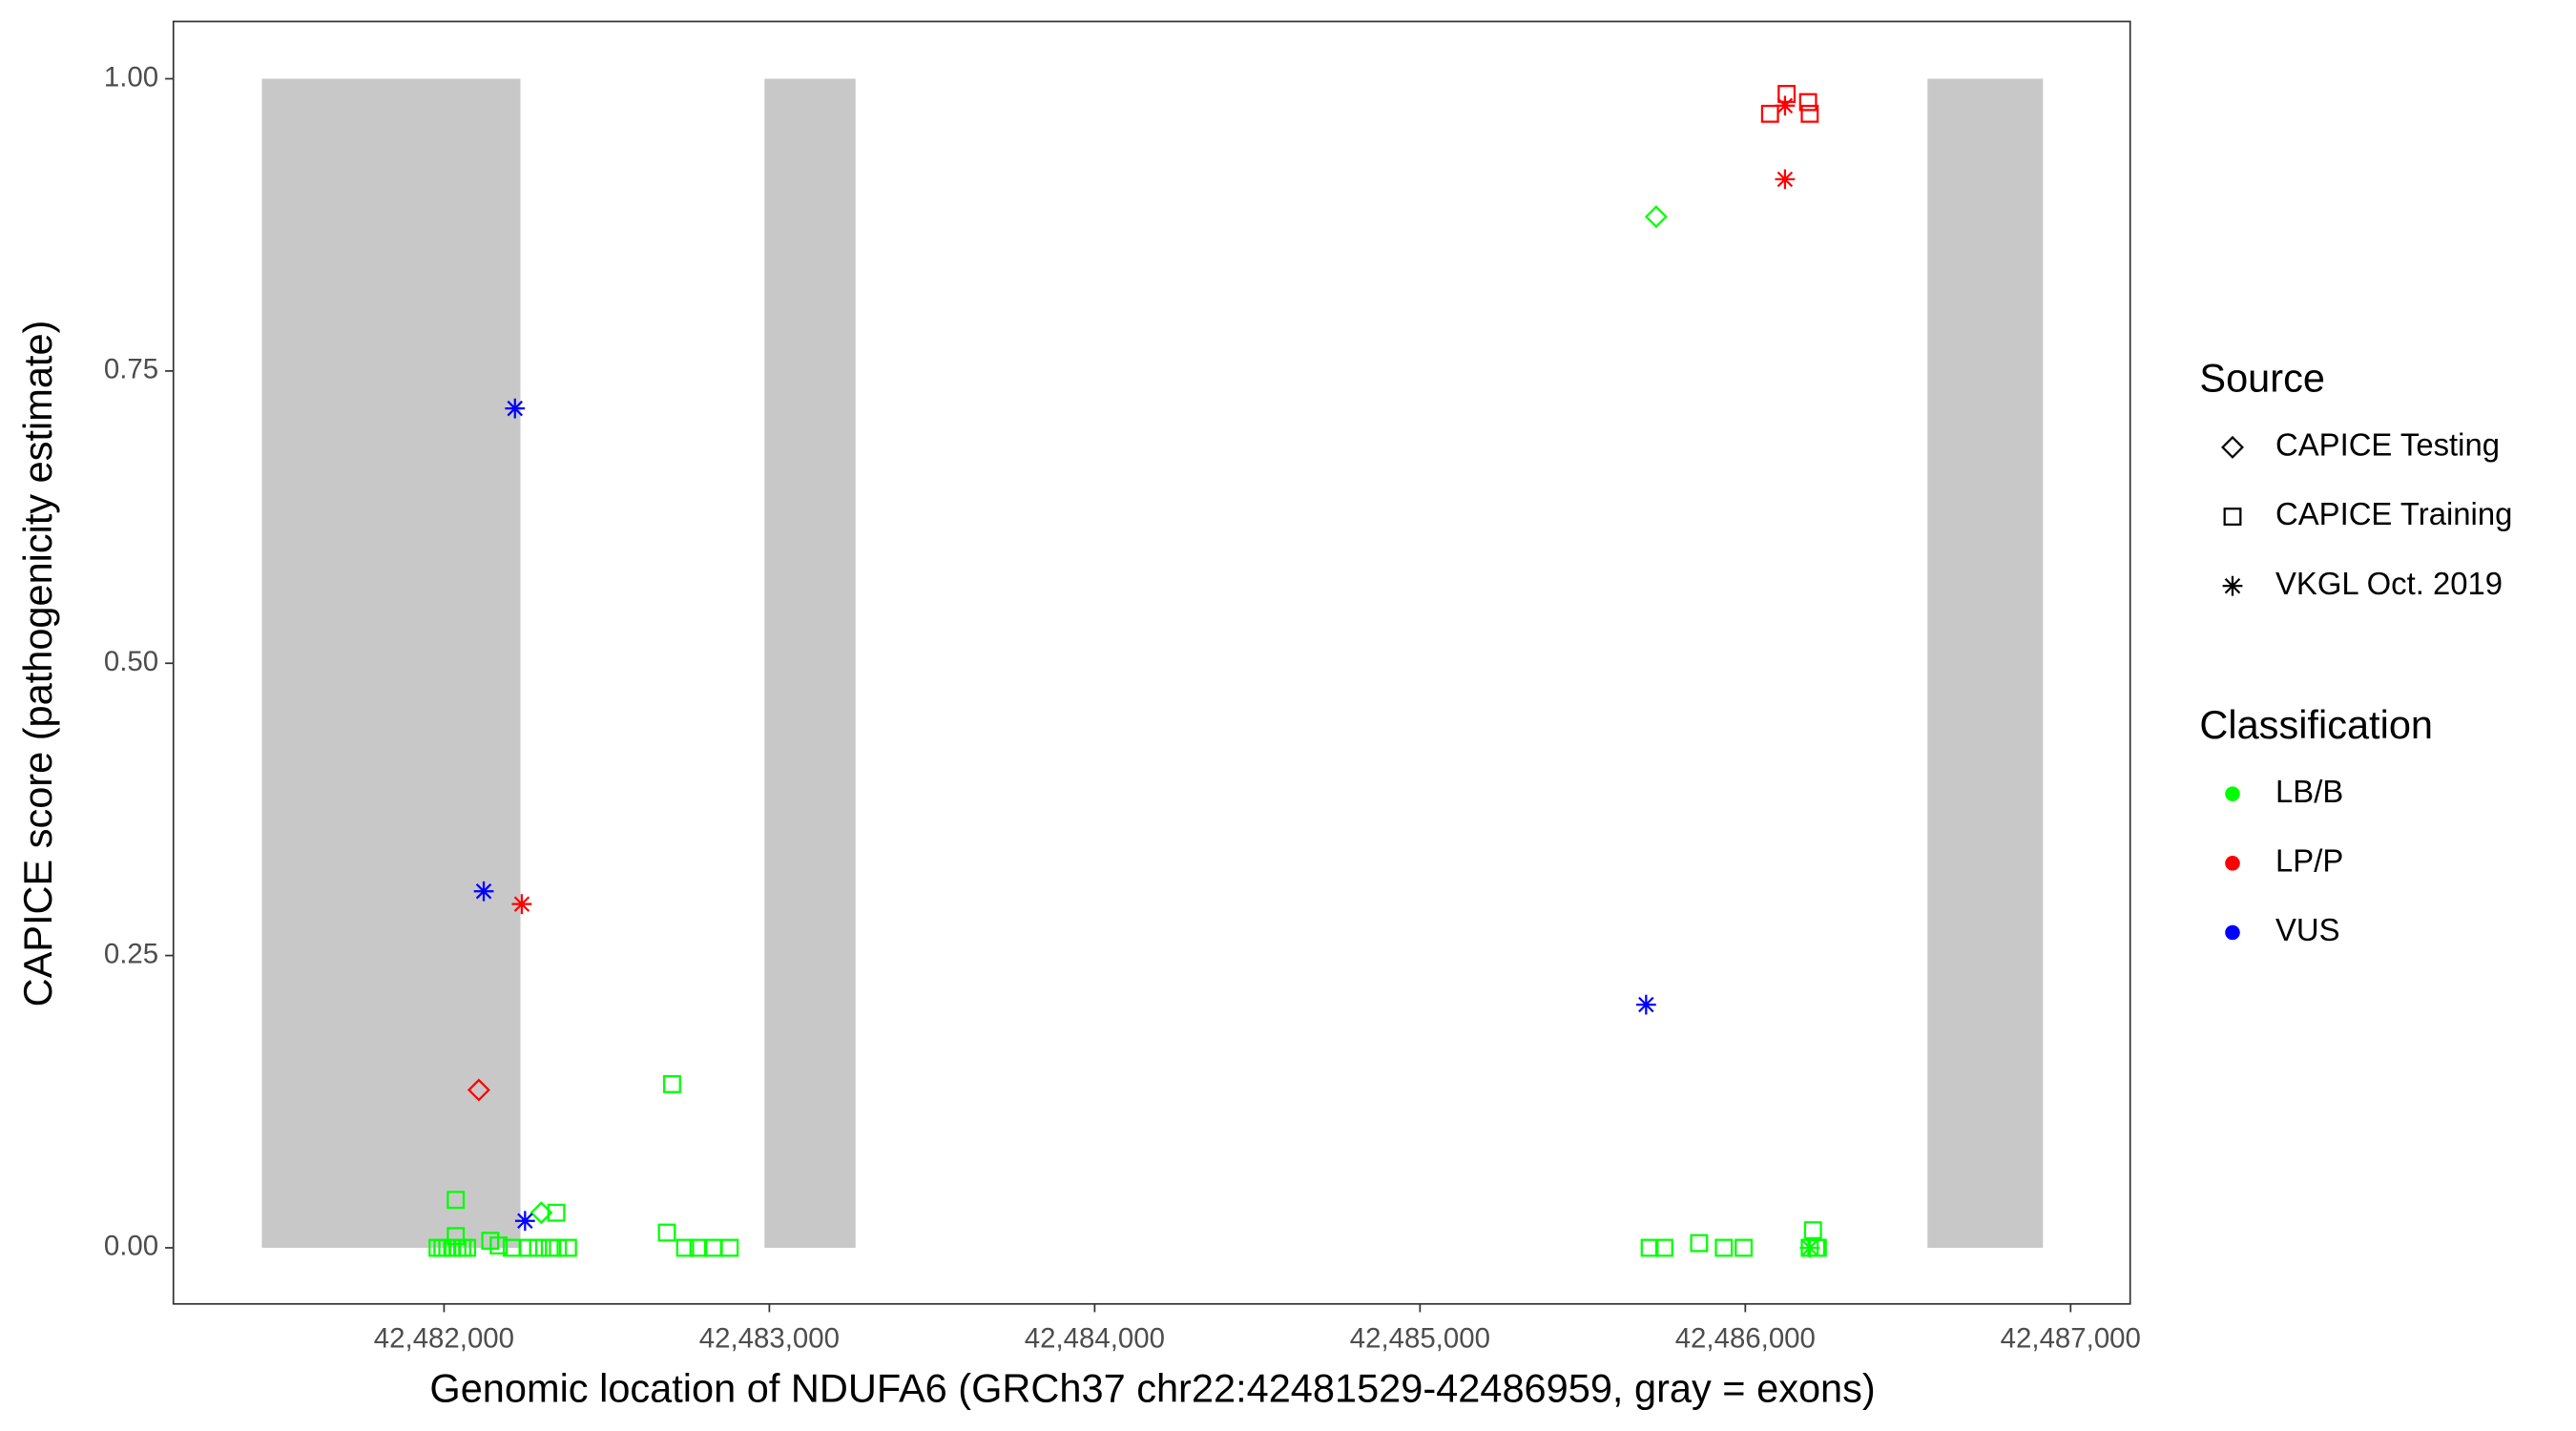 This screenshot has height=1431, width=2576. What do you see at coordinates (131, 1246) in the screenshot?
I see `y-tick-label: 0.00` at bounding box center [131, 1246].